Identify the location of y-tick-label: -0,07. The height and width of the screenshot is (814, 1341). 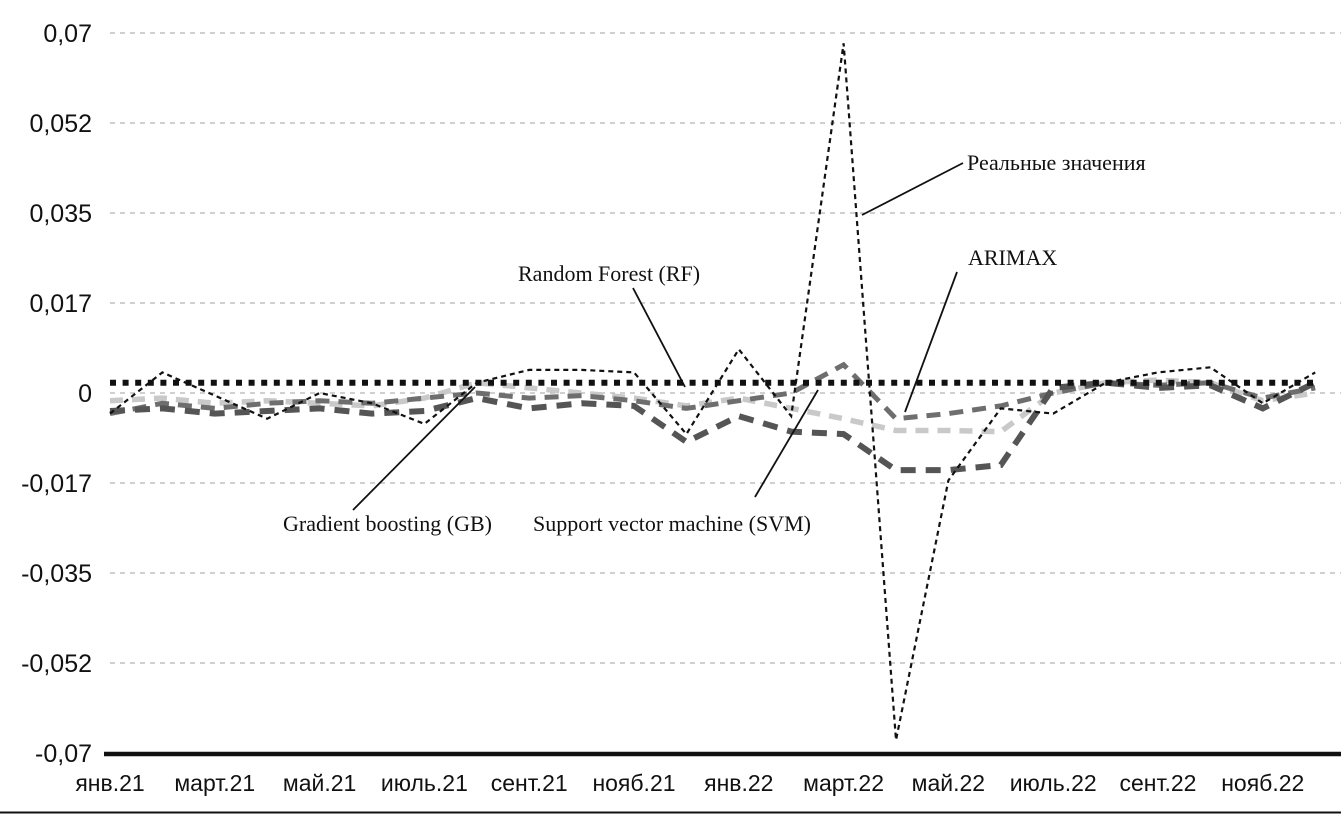
(63, 754).